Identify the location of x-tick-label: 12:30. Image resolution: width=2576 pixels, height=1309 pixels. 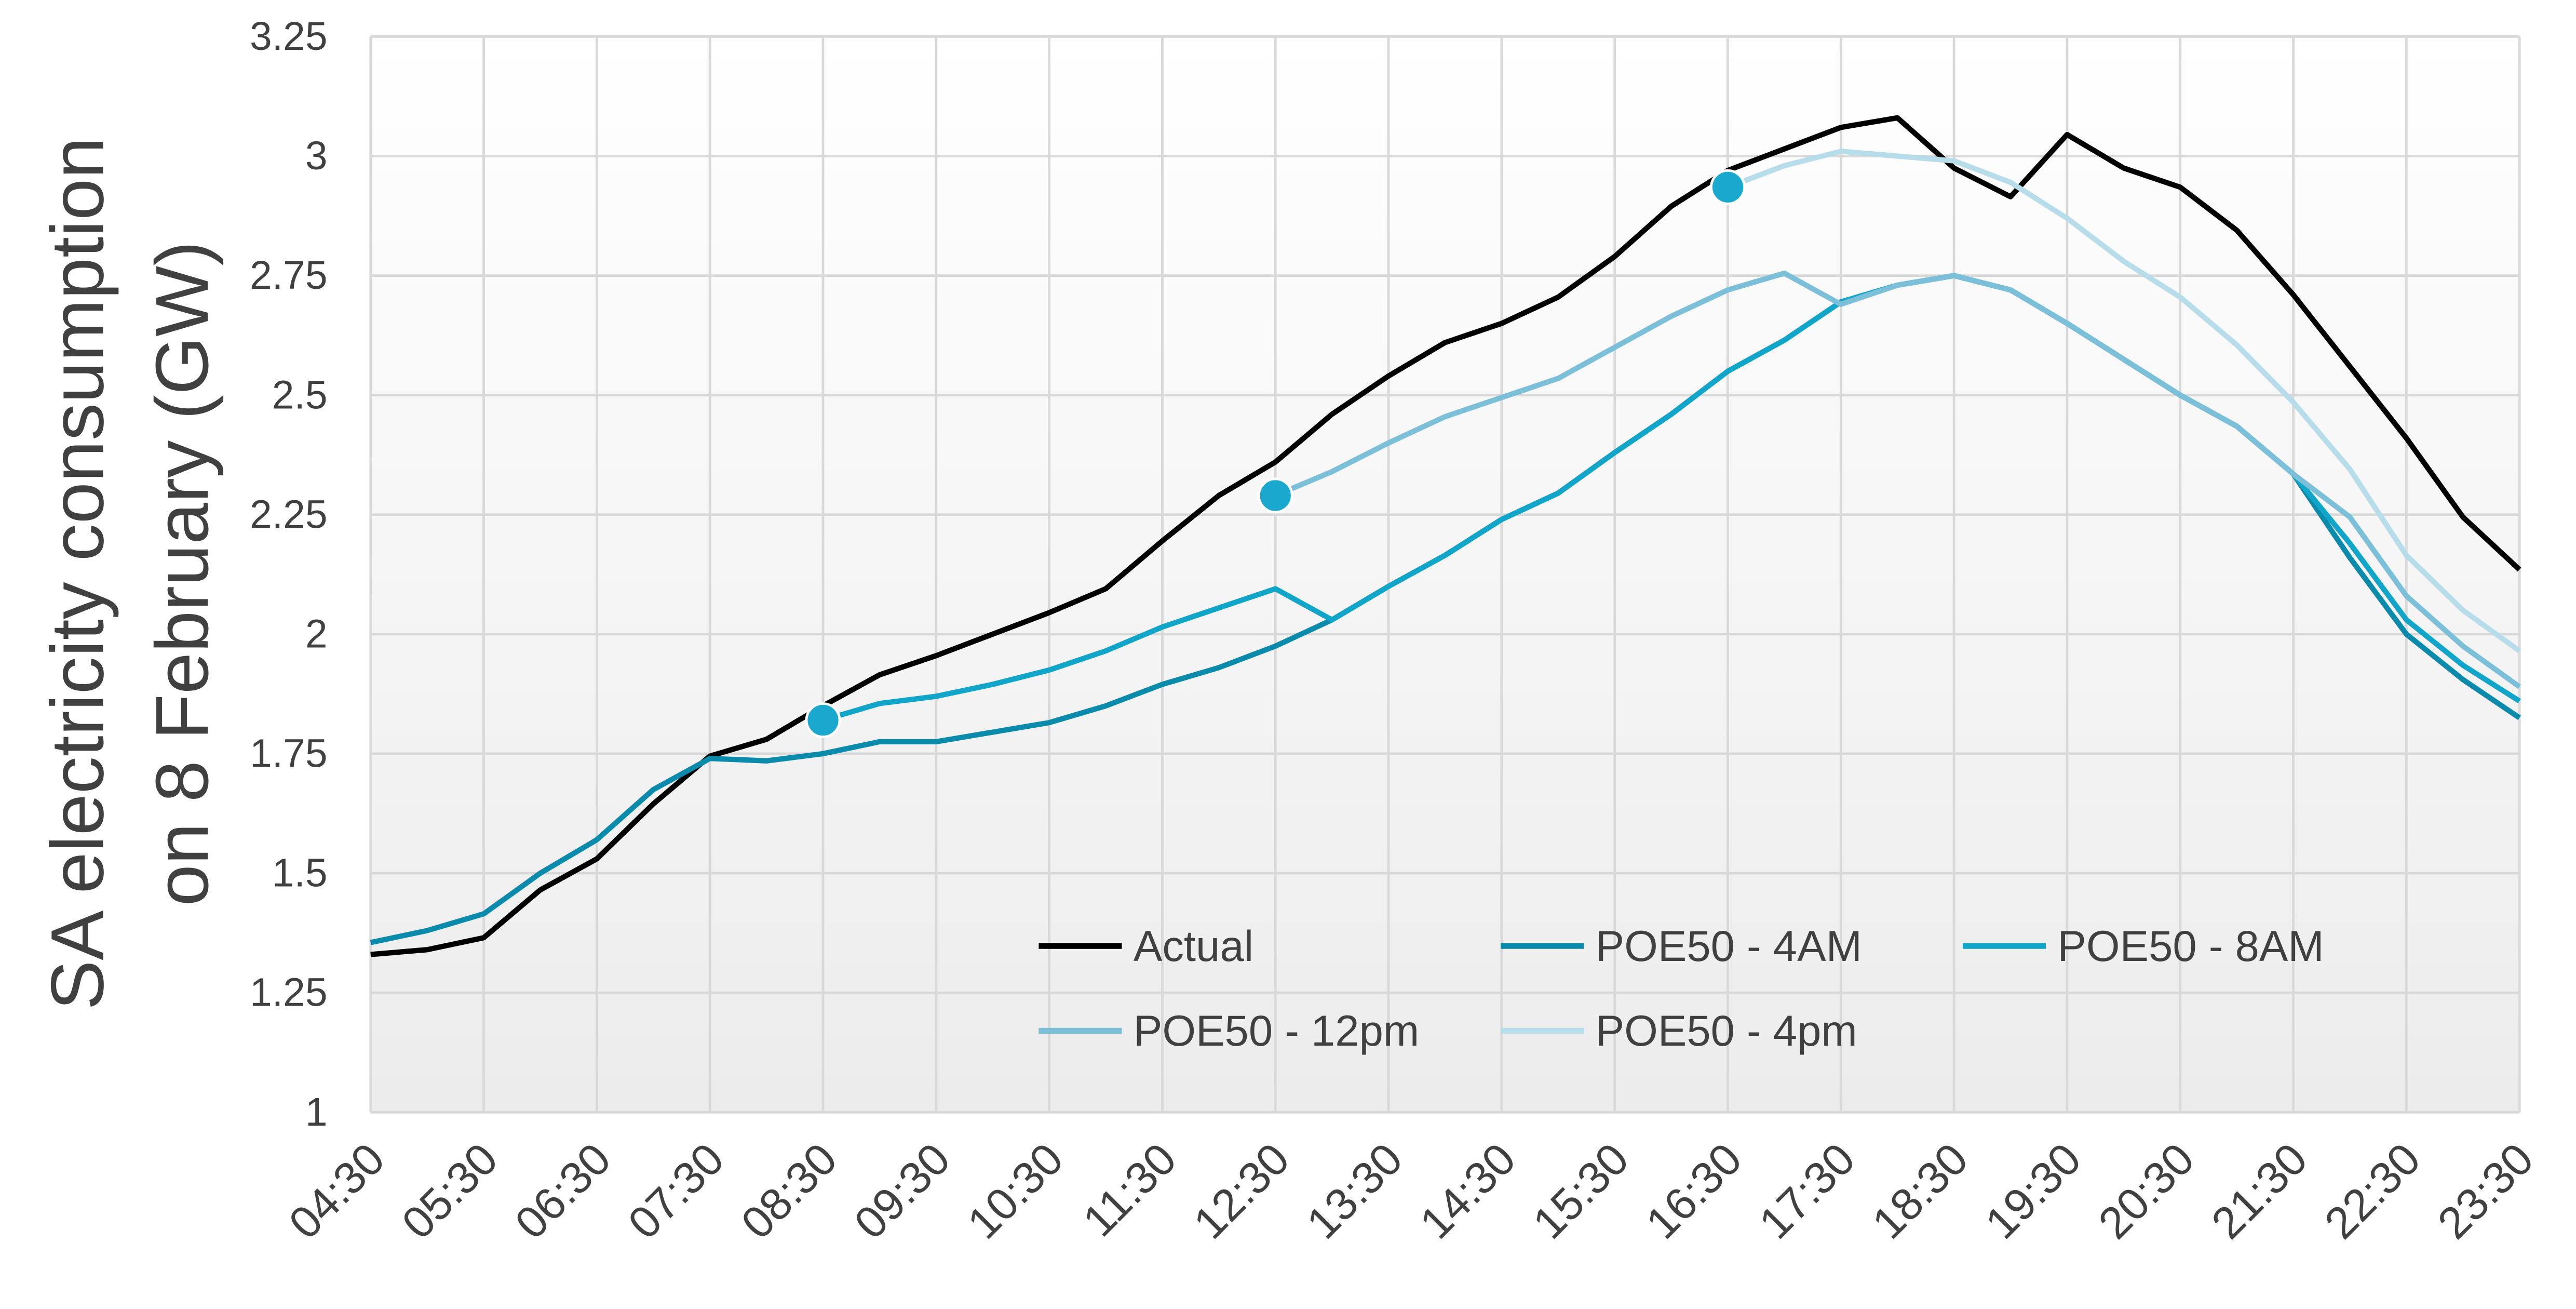
(1241, 1191).